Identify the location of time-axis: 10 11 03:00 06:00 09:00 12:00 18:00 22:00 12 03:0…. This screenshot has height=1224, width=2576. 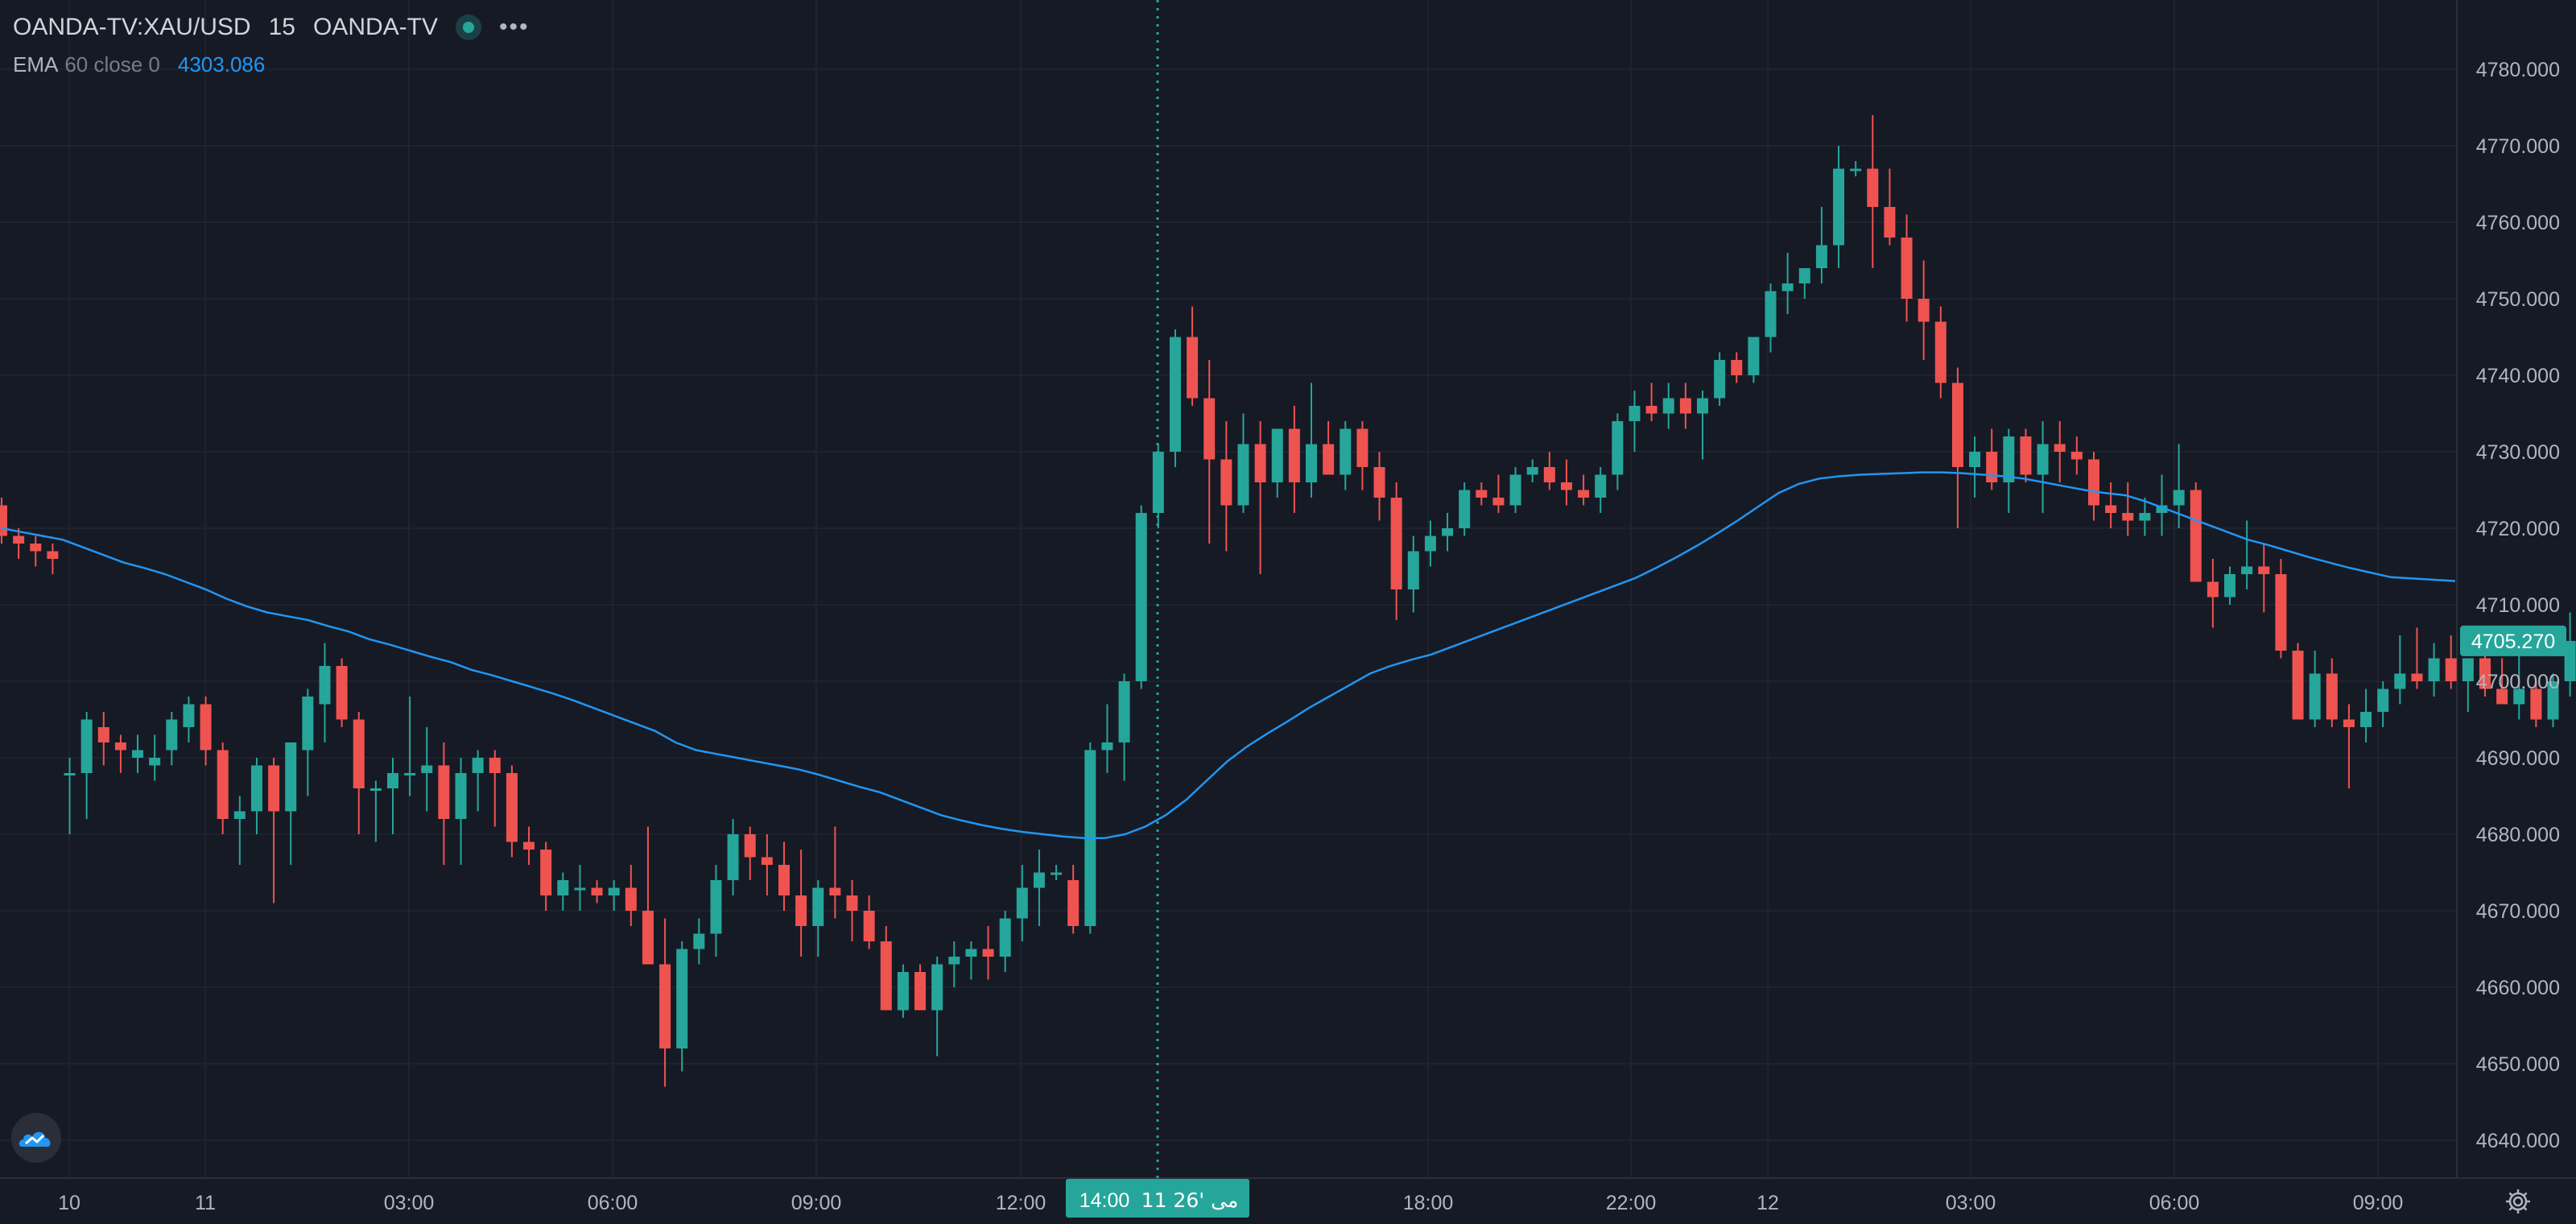
(1230, 1203).